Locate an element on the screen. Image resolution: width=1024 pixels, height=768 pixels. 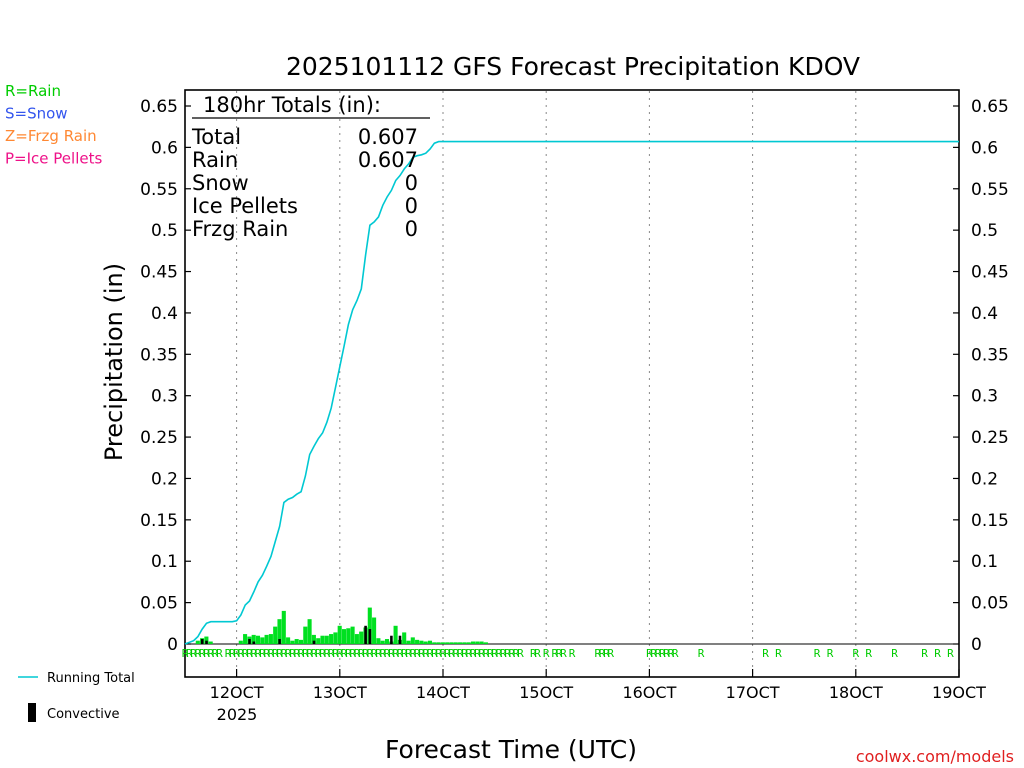
y-tick-label-left: 0.05 is located at coordinates (159, 604).